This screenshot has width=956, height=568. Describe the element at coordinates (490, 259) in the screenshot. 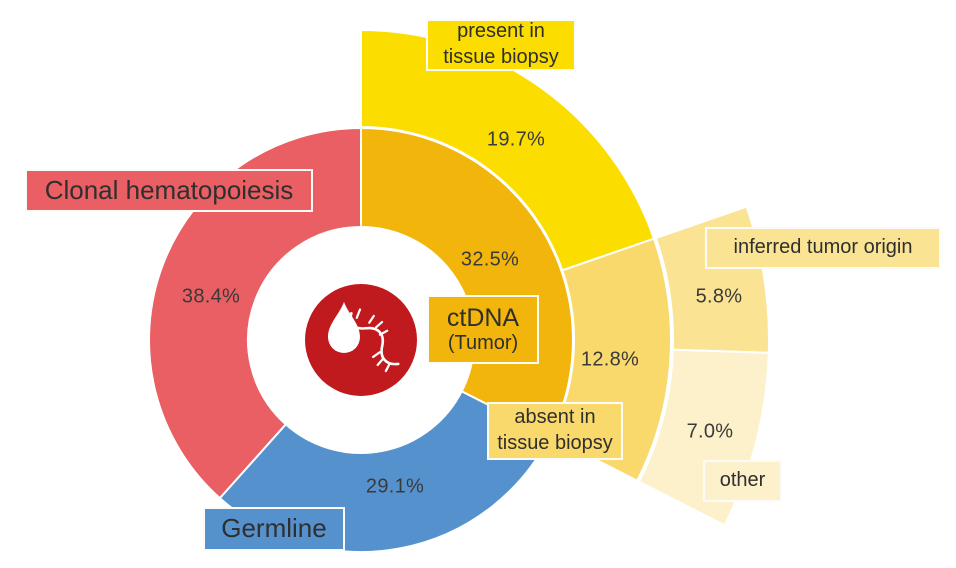

I see `percent-label-ctdna: 32.5%` at that location.